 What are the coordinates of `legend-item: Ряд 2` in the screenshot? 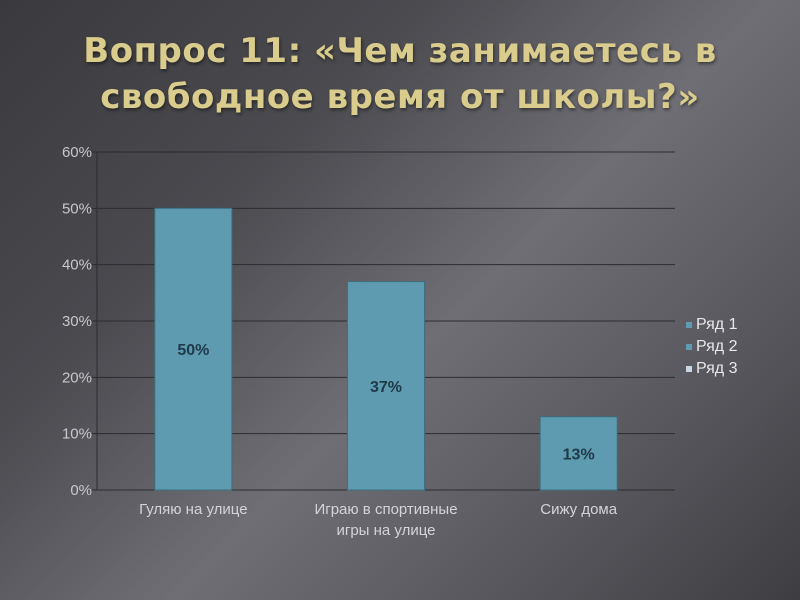 It's located at (711, 347).